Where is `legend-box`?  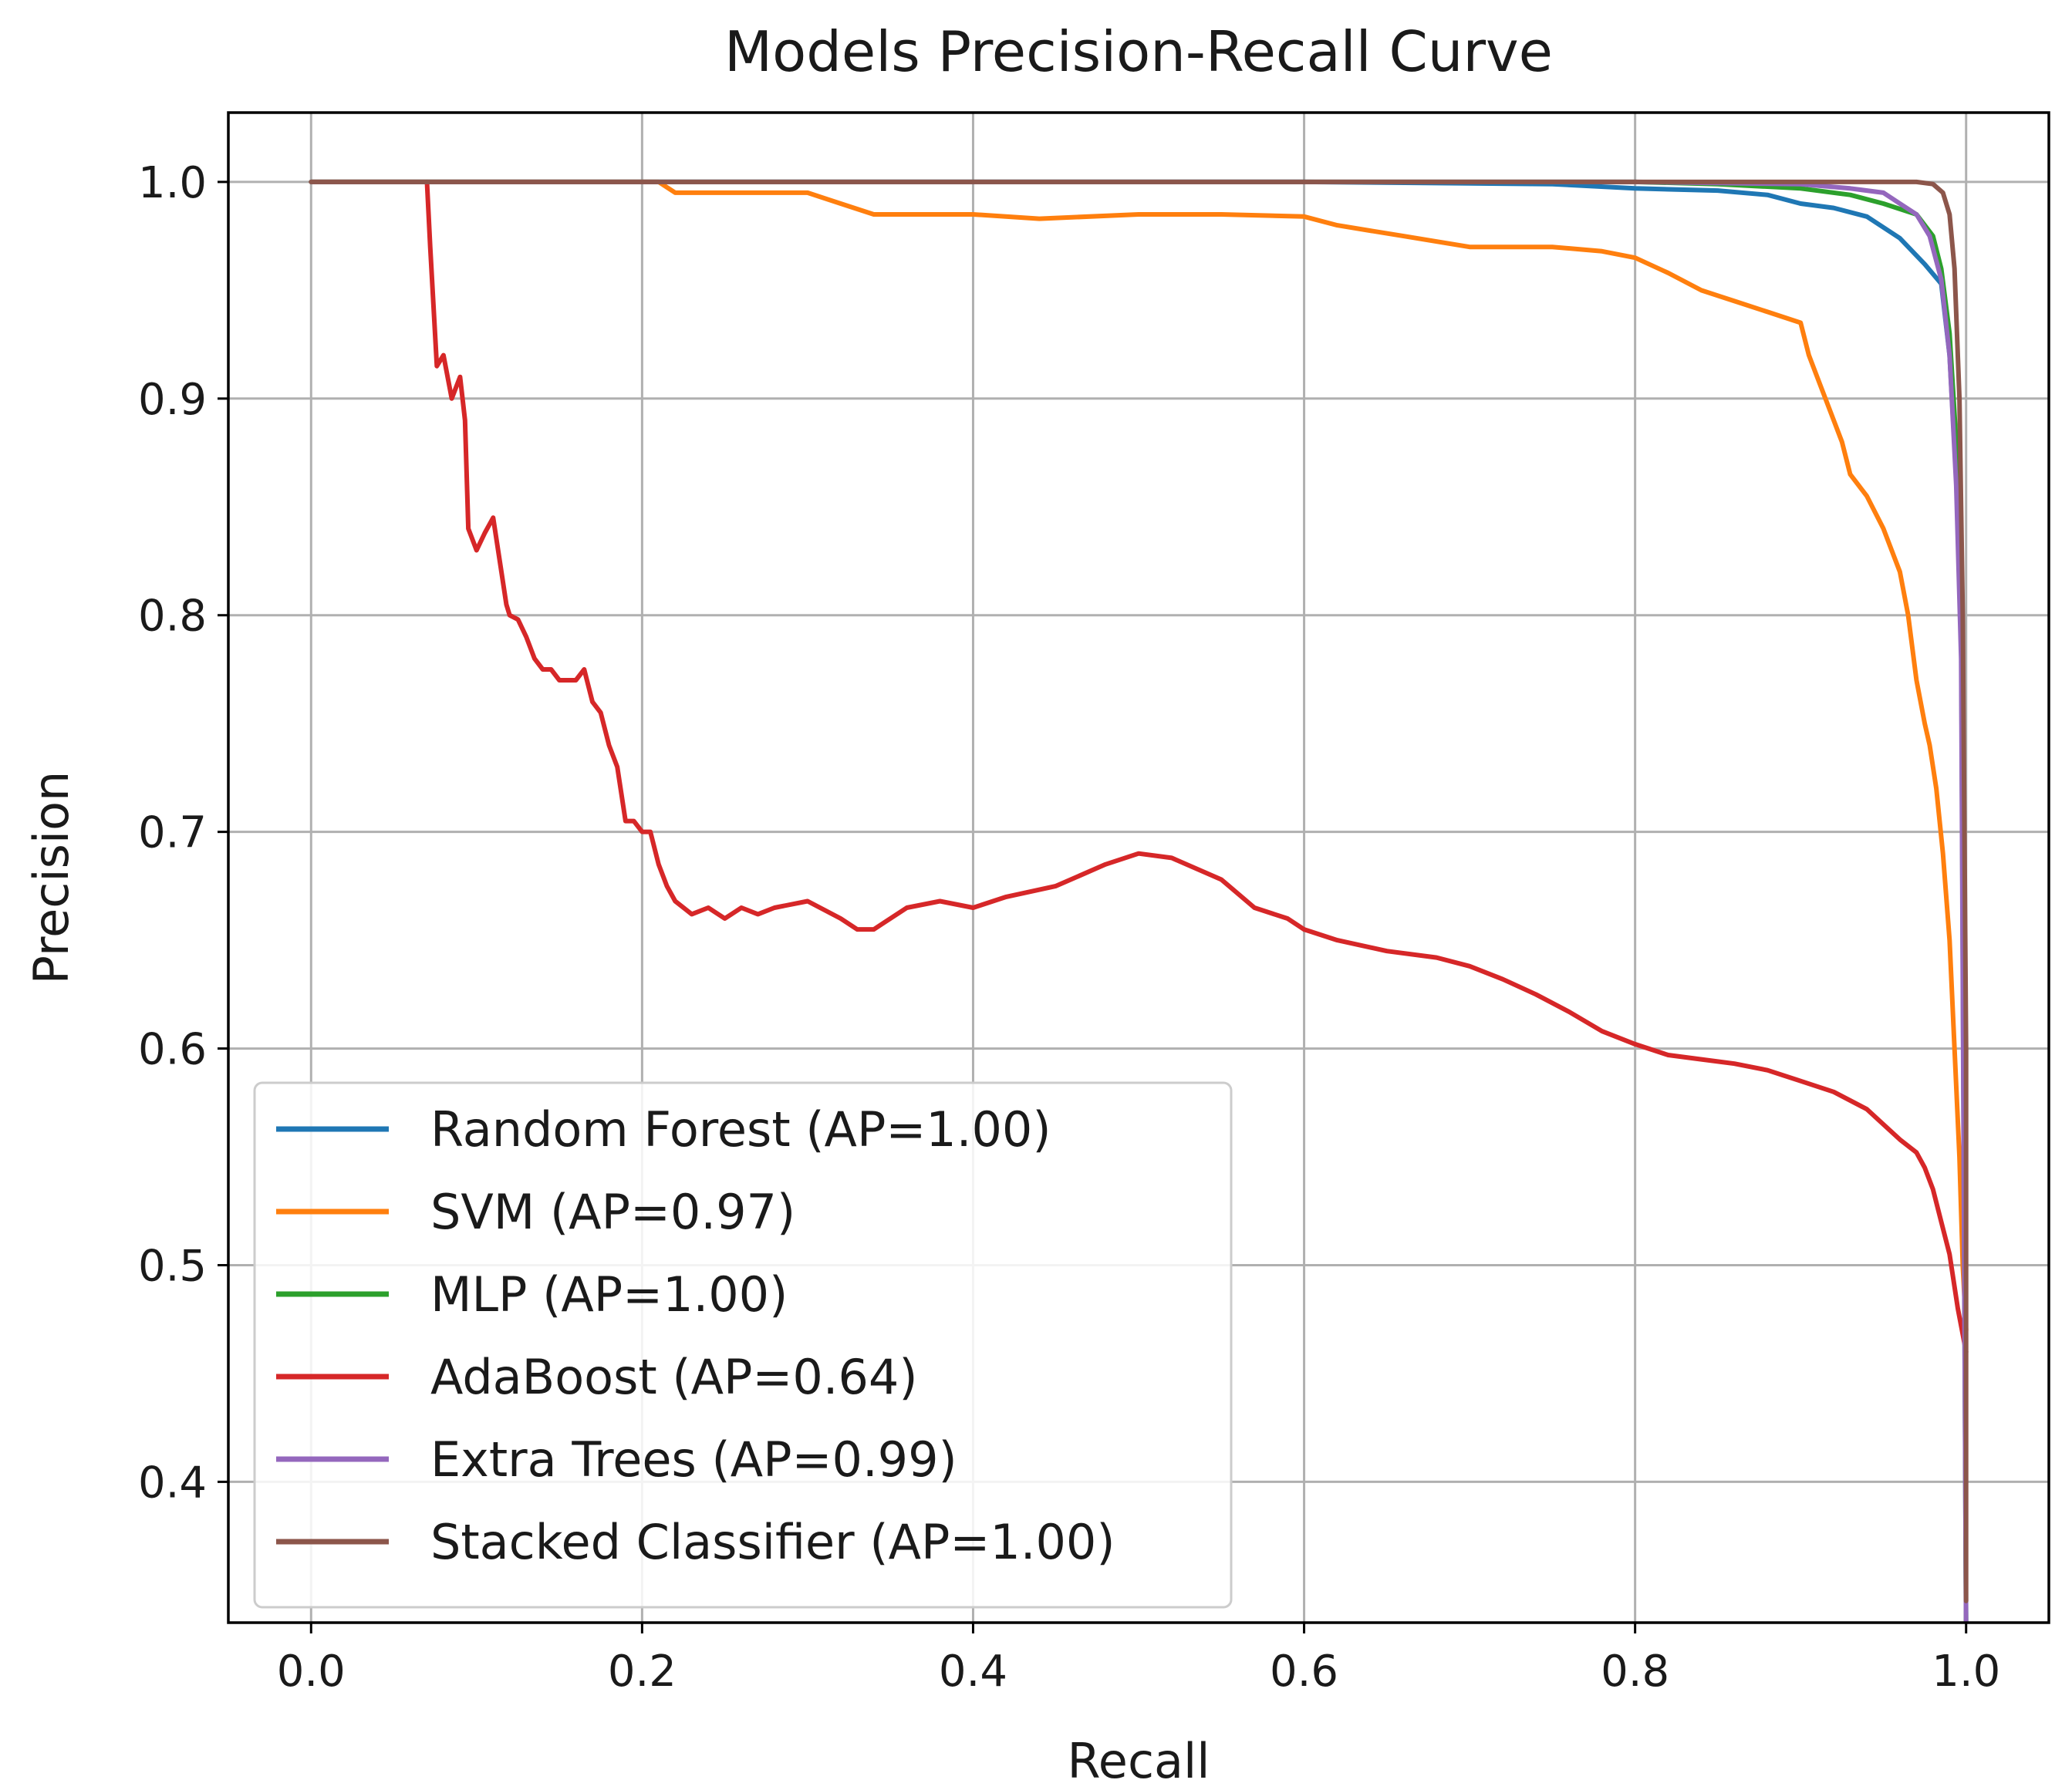
legend-box is located at coordinates (743, 1345).